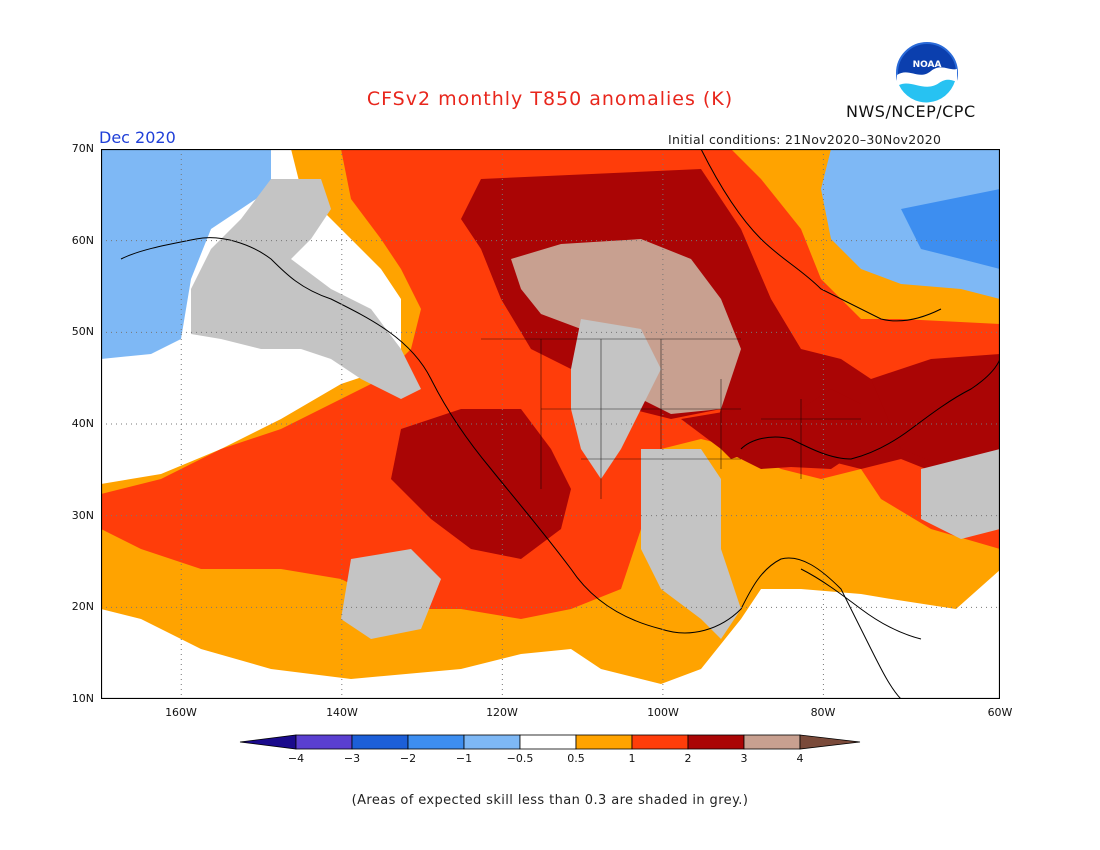 This screenshot has width=1100, height=850. Describe the element at coordinates (82, 423) in the screenshot. I see `lat-label-40n: 40N` at that location.